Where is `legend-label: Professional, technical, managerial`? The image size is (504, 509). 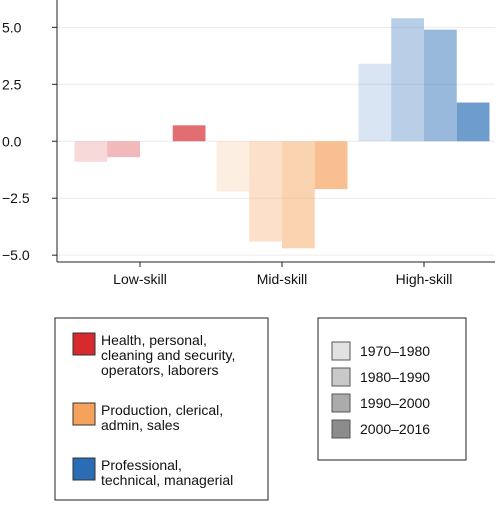
legend-label: Professional, technical, managerial is located at coordinates (167, 472).